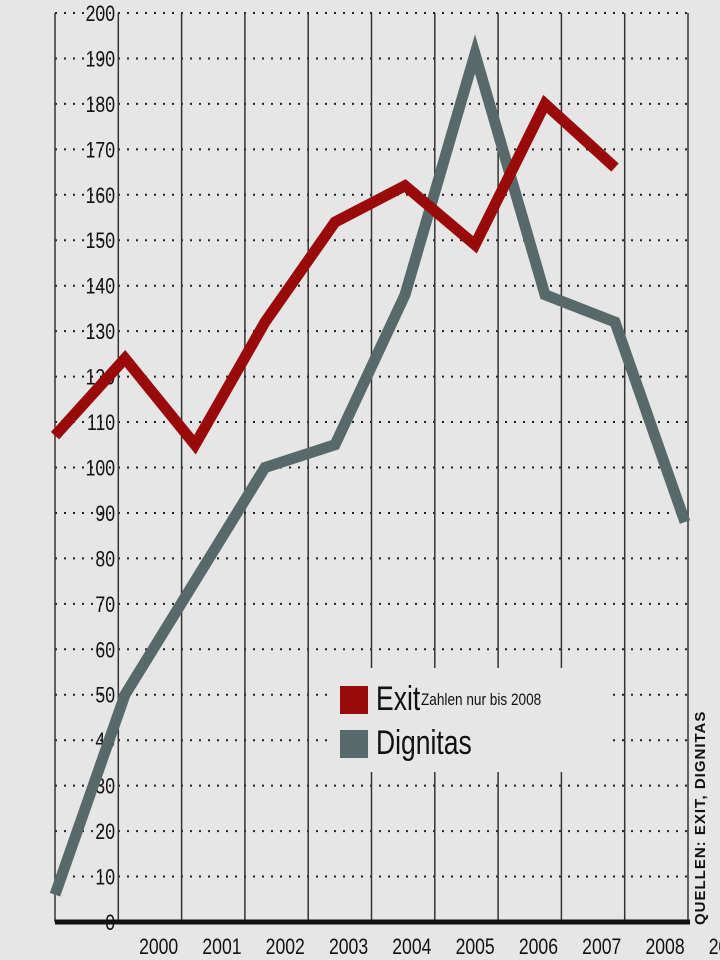 The width and height of the screenshot is (720, 960). Describe the element at coordinates (601, 947) in the screenshot. I see `x-tick-label: 2007` at that location.